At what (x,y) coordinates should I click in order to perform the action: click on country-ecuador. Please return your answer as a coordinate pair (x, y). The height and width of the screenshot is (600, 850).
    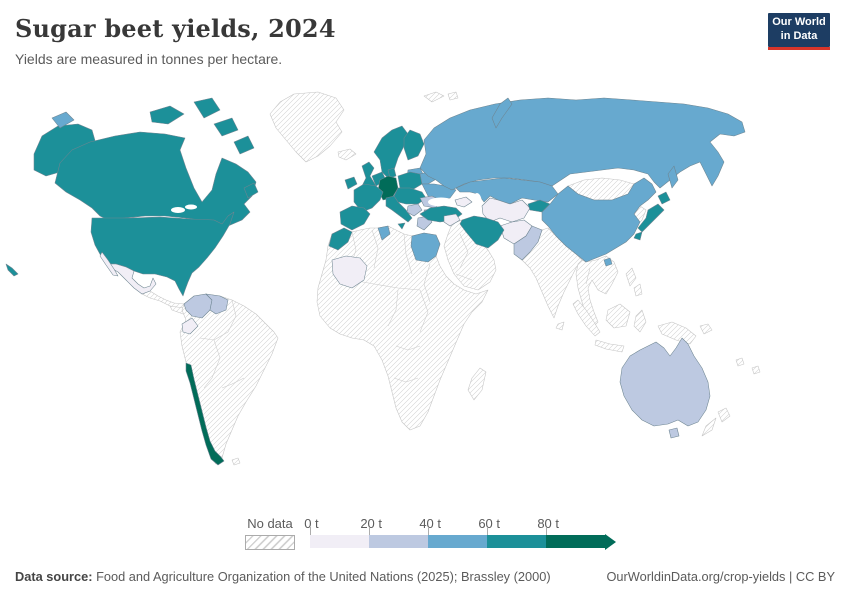
    Looking at the image, I should click on (190, 326).